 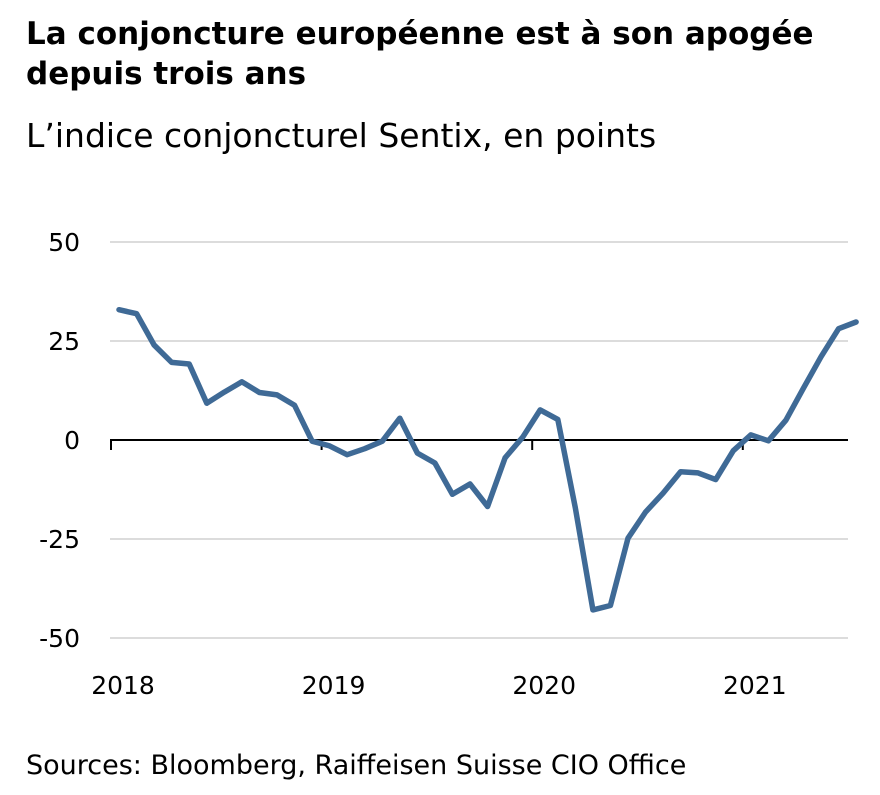 What do you see at coordinates (59, 638) in the screenshot?
I see `y-tick-label: -50` at bounding box center [59, 638].